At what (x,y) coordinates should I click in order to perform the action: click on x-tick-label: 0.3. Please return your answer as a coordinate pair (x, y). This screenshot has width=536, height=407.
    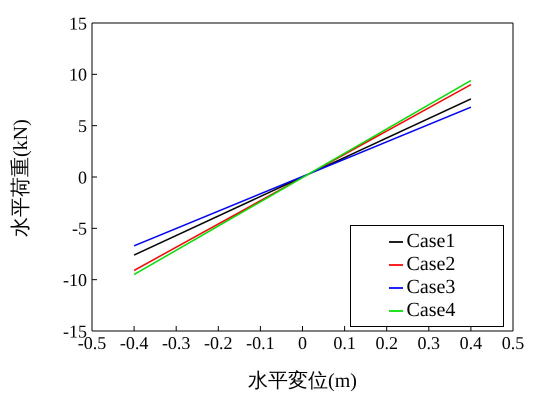
    Looking at the image, I should click on (429, 342).